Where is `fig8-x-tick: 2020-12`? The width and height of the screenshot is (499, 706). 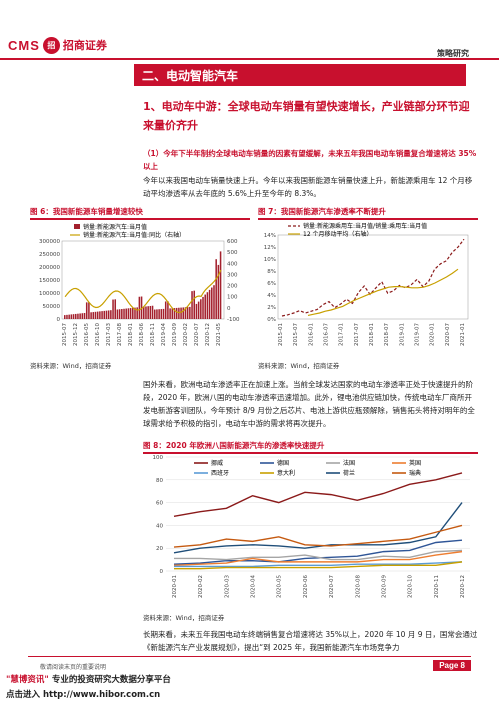
fig8-x-tick: 2020-12 is located at coordinates (463, 586).